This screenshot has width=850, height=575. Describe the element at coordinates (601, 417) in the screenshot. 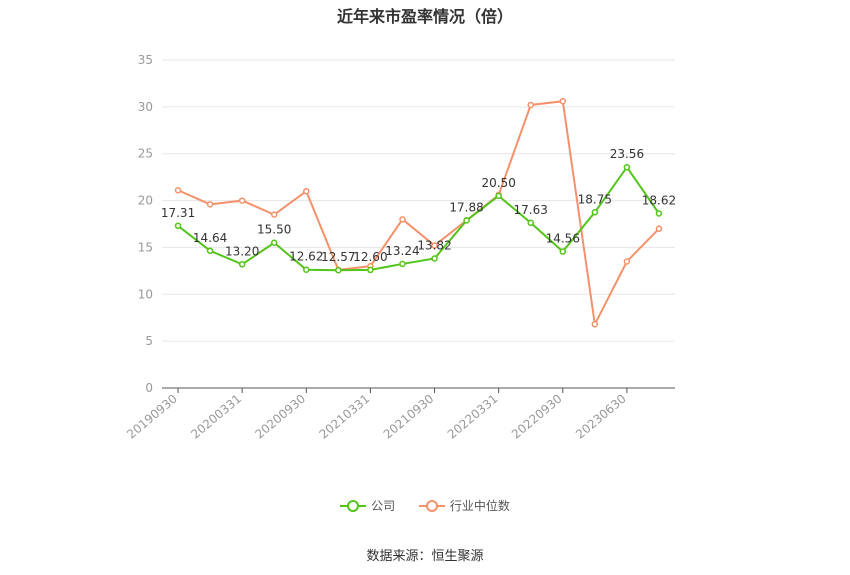

I see `x-tick-label: 20230630` at that location.